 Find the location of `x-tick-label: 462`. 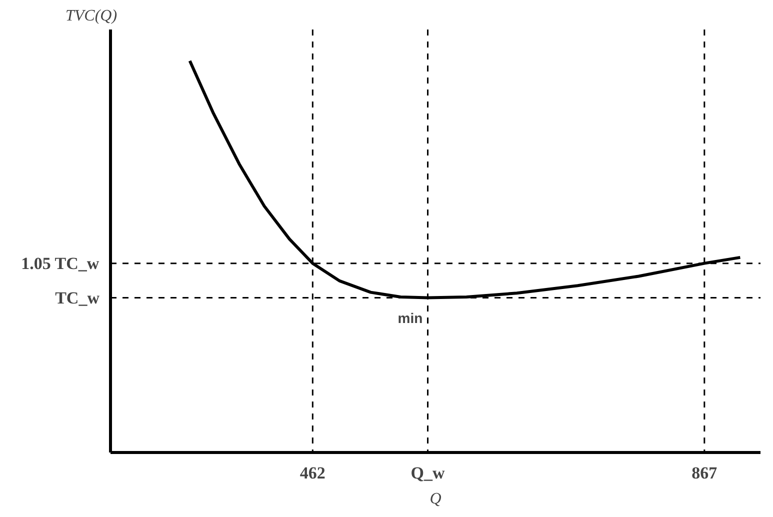

x-tick-label: 462 is located at coordinates (313, 473).